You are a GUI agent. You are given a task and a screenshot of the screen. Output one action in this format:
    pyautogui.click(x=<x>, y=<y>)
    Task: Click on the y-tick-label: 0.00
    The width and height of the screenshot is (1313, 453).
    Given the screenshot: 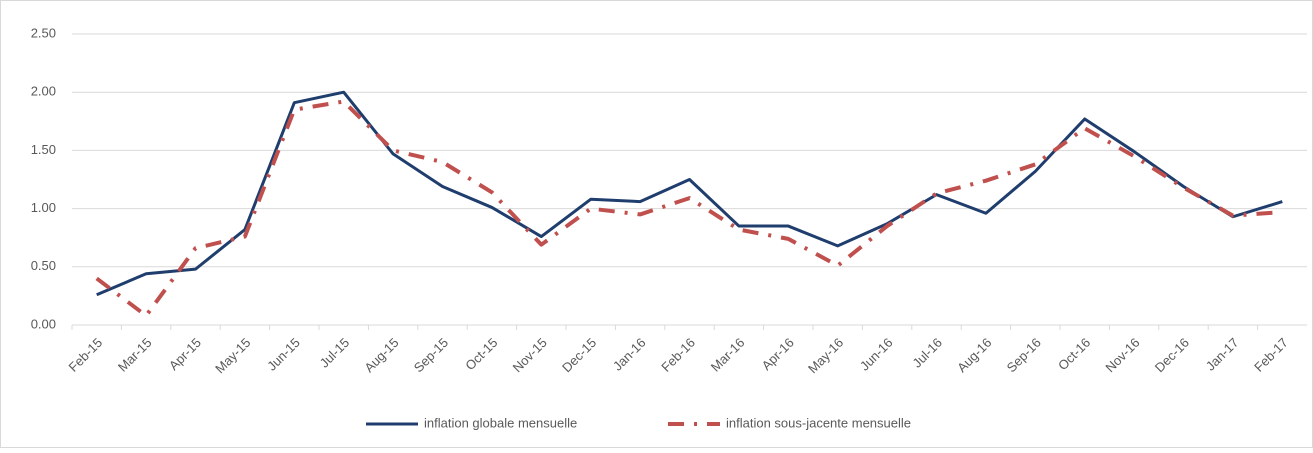 What is the action you would take?
    pyautogui.click(x=43, y=323)
    